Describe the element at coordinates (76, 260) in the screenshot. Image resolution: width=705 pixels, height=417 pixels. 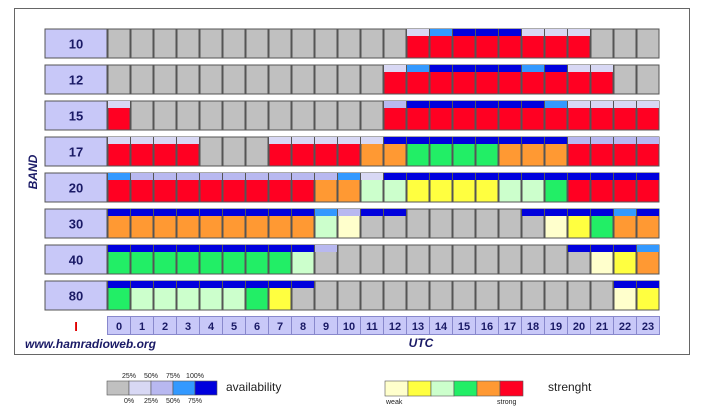
I see `band-label: 40` at that location.